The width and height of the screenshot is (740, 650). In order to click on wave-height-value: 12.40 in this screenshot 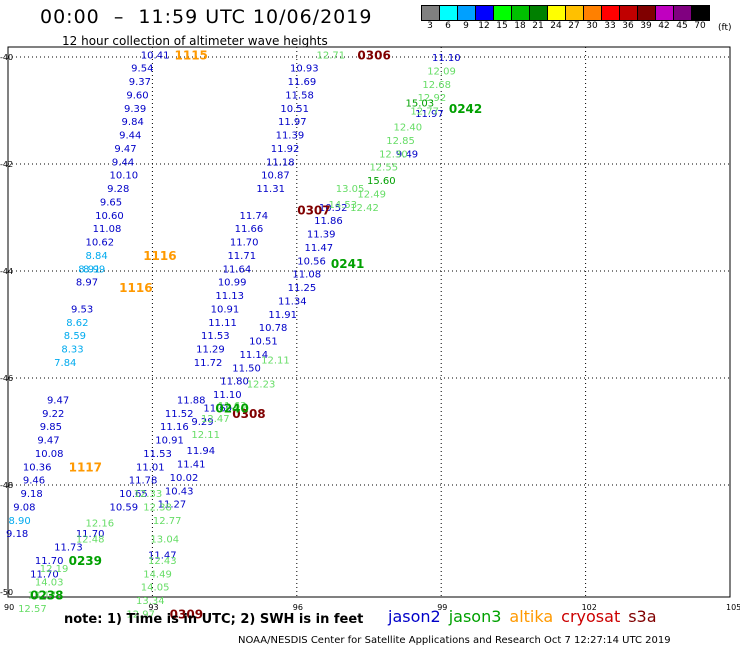, I will do `click(408, 128)`.